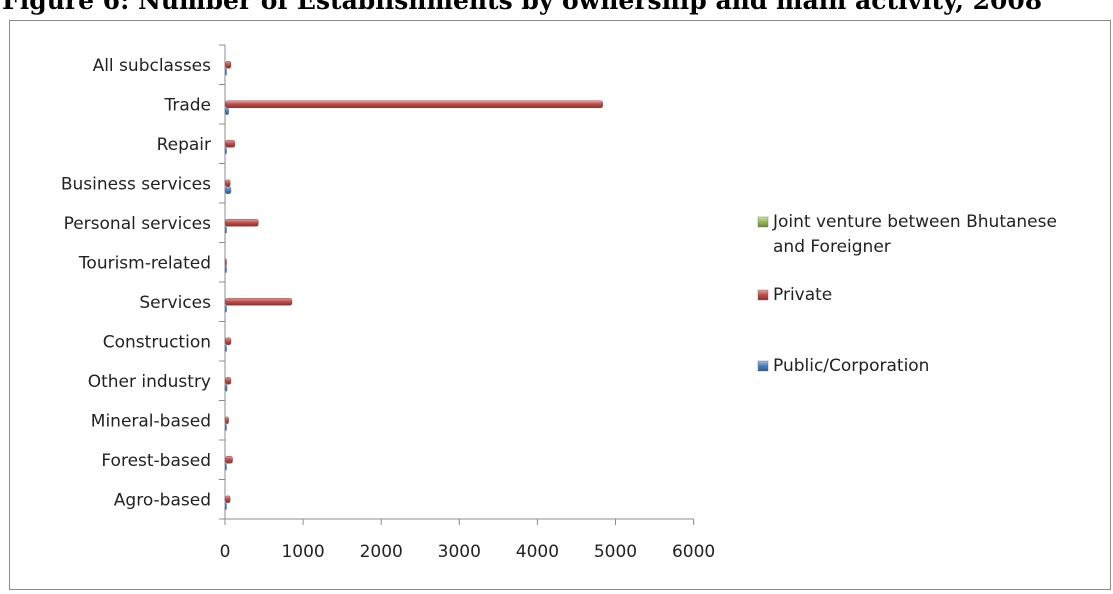 This screenshot has width=1113, height=594. I want to click on category-label: Personal services, so click(138, 224).